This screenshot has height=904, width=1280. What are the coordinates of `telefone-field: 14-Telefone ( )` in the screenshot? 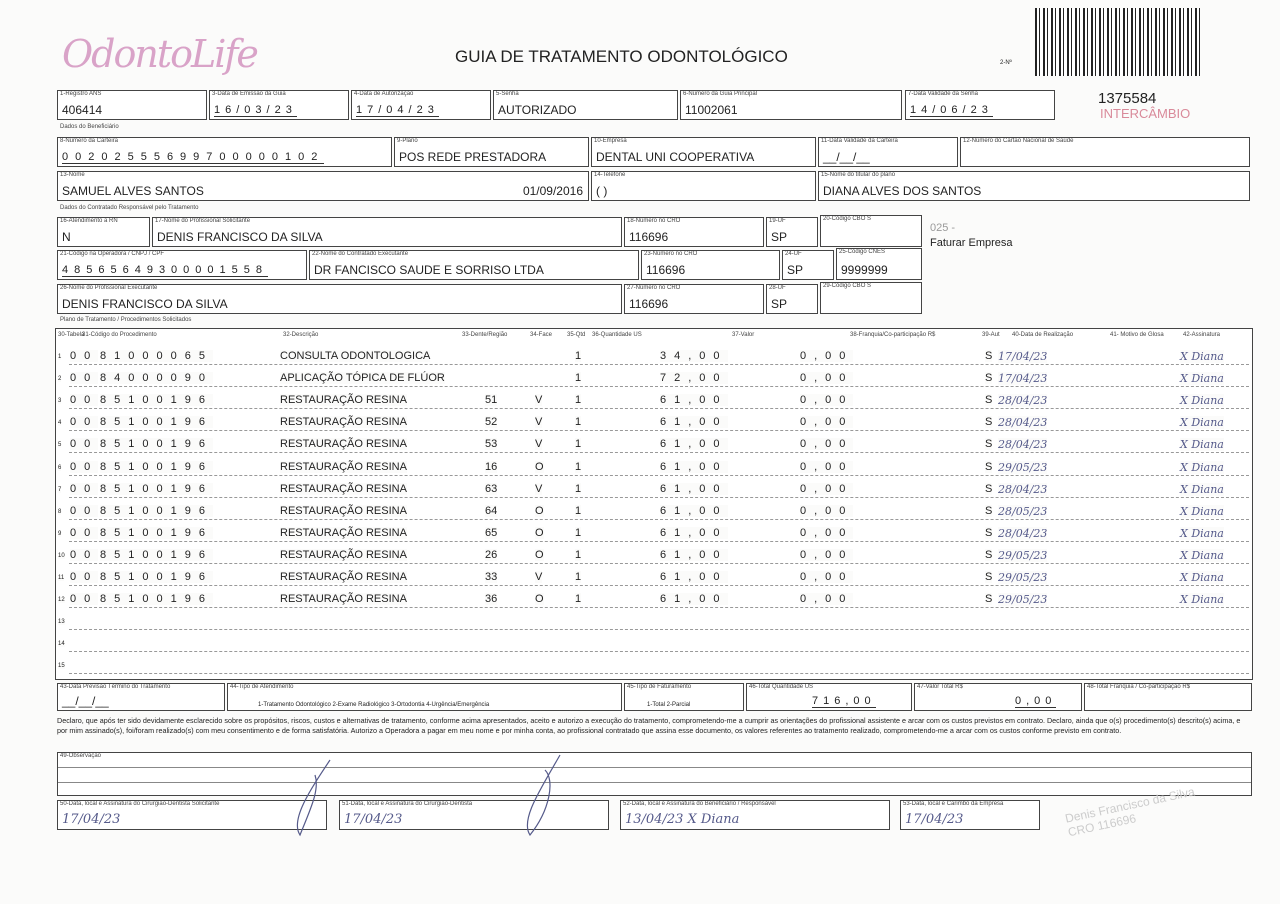 It's located at (703, 186).